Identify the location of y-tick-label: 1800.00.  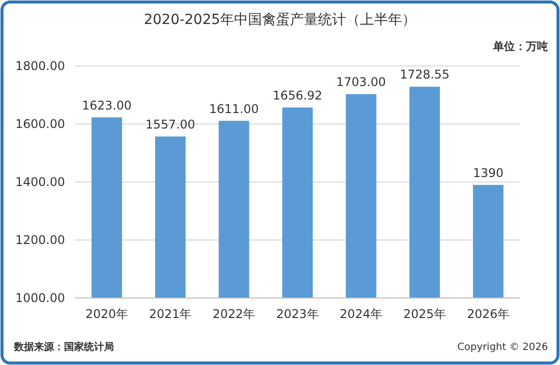
(40, 66).